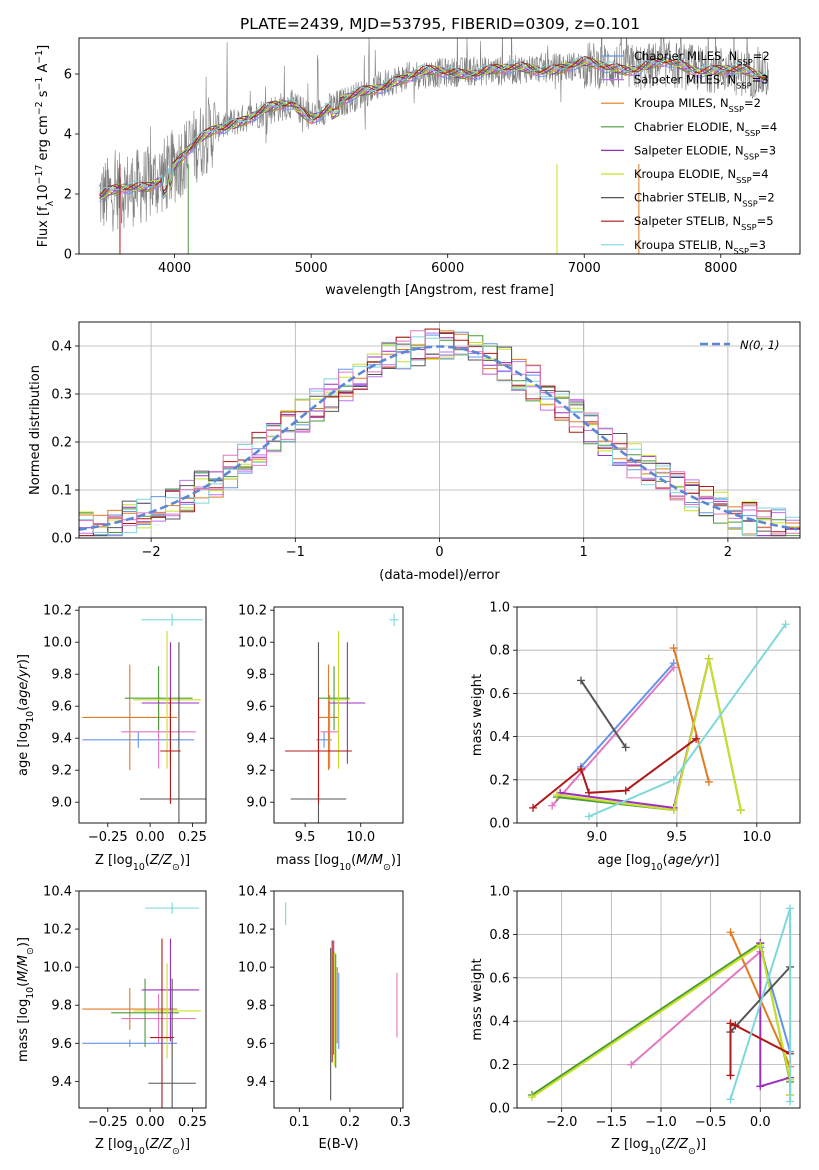  What do you see at coordinates (61, 539) in the screenshot?
I see `residuals-ytick-label-0: 0.0` at bounding box center [61, 539].